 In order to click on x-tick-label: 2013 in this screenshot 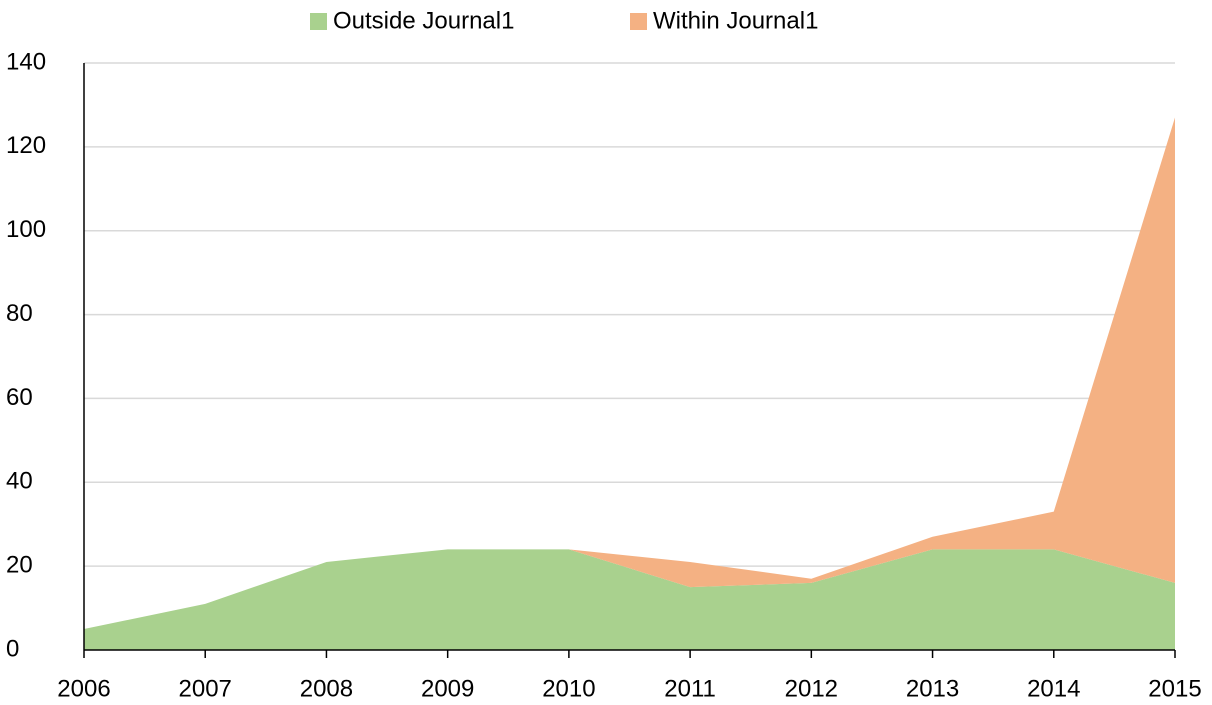, I will do `click(932, 688)`.